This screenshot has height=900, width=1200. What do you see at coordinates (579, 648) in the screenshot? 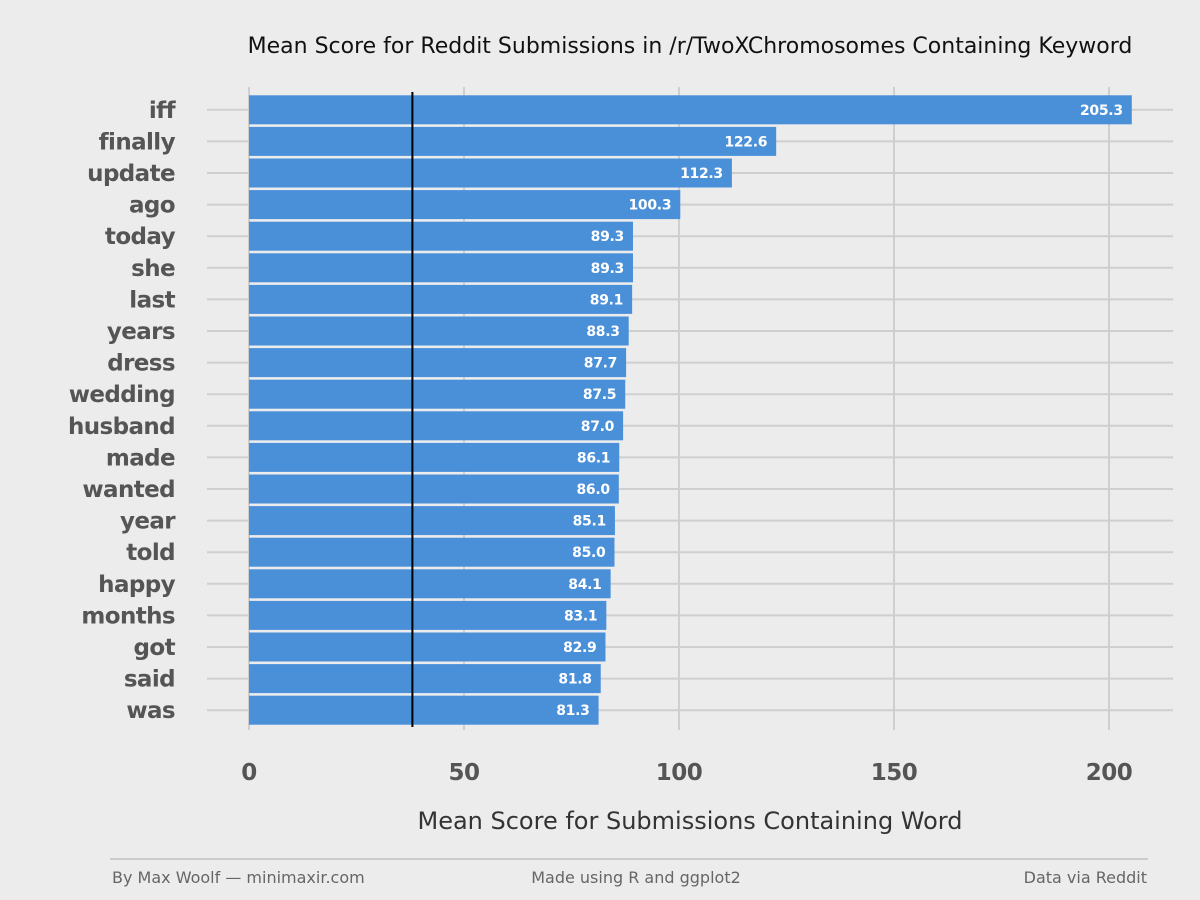
I see `data-label: 82.9` at bounding box center [579, 648].